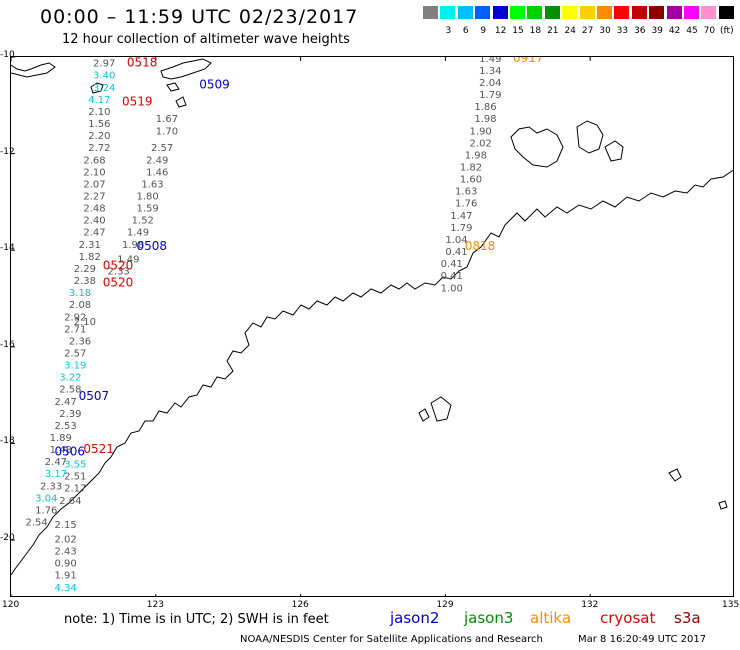  What do you see at coordinates (551, 618) in the screenshot?
I see `legend-altika: altika` at bounding box center [551, 618].